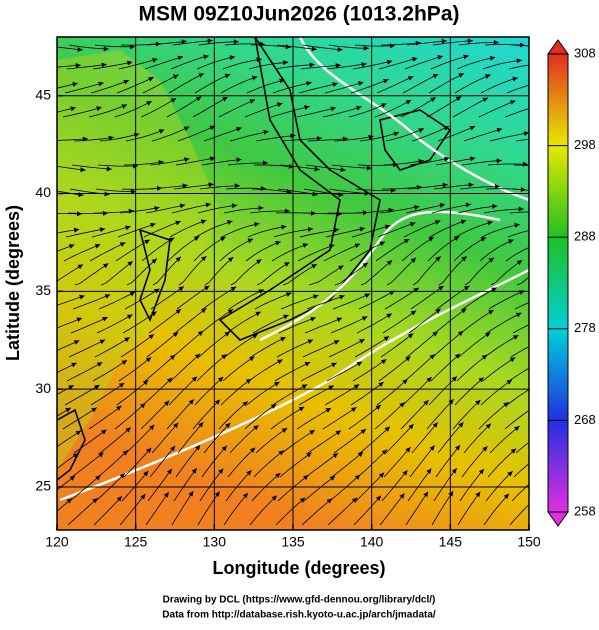 This screenshot has height=630, width=599. I want to click on colorbar-tick-label: 298, so click(585, 144).